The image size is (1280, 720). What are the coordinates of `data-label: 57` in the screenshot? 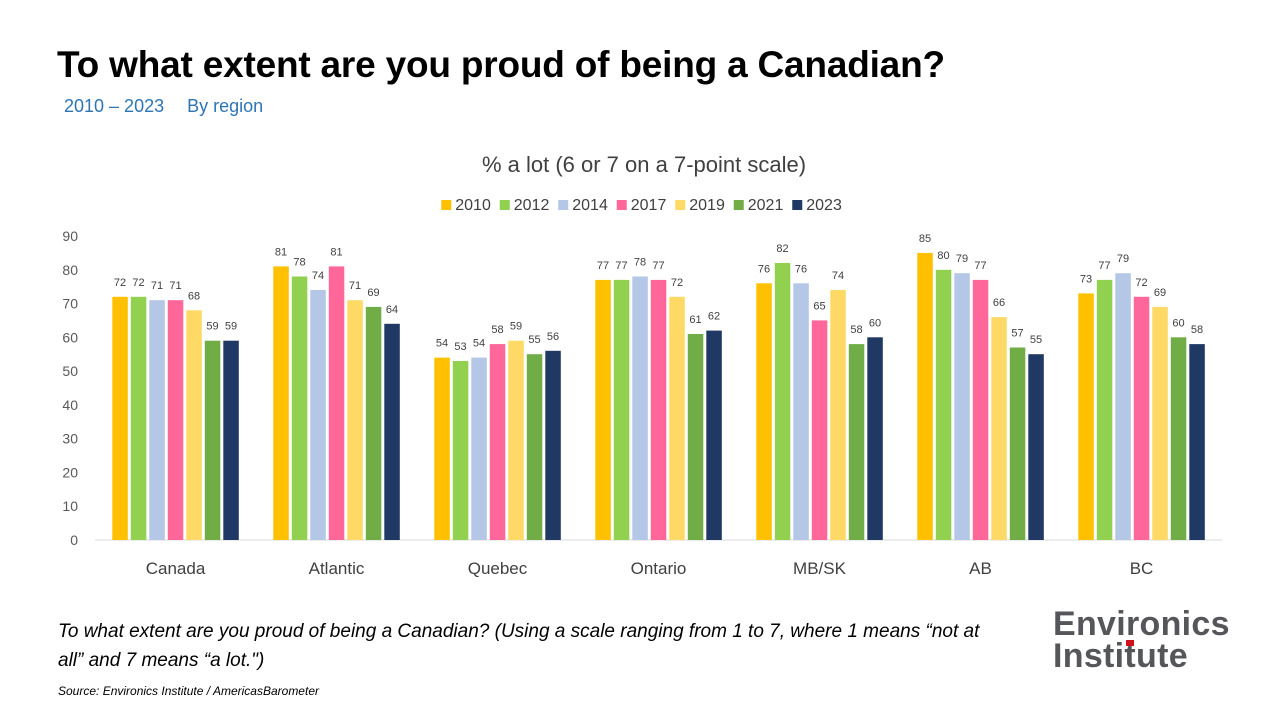 It's located at (1017, 334).